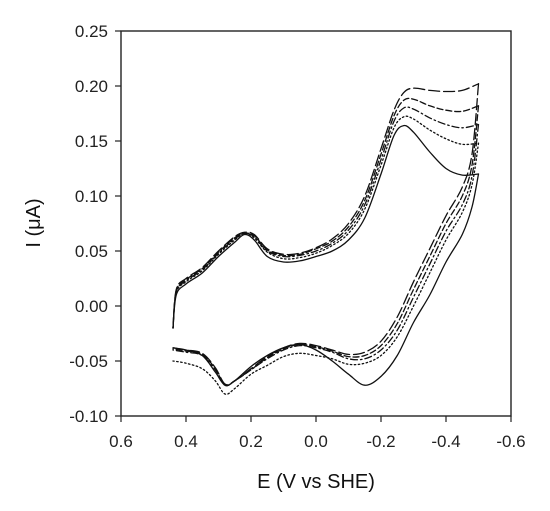  I want to click on x-axis-title: E (V vs SHE), so click(316, 482).